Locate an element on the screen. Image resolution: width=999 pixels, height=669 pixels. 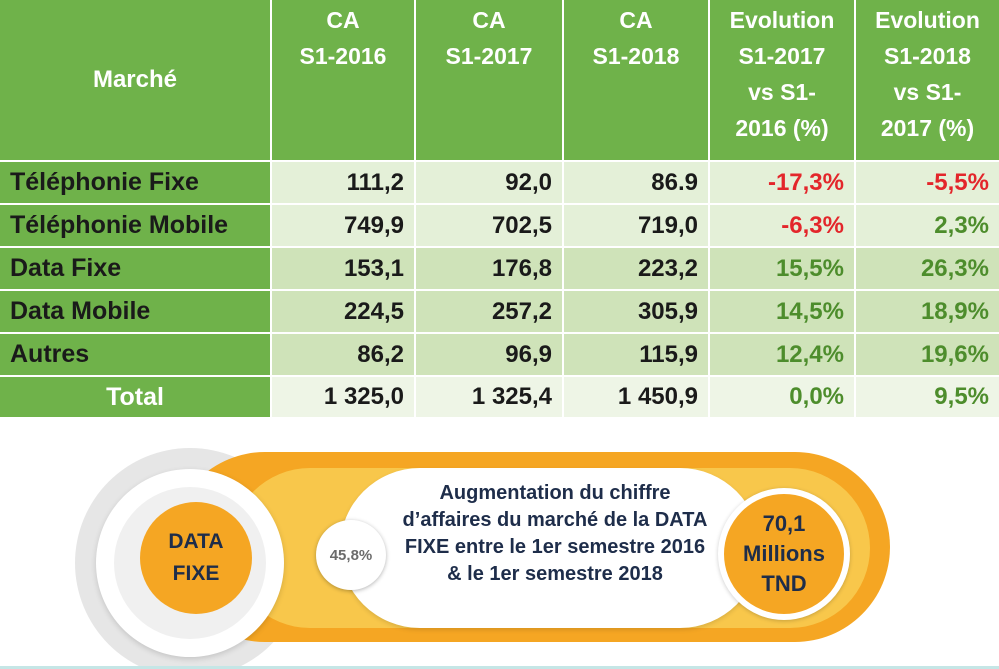
cell-evolution-2017: 14,5% is located at coordinates (783, 312).